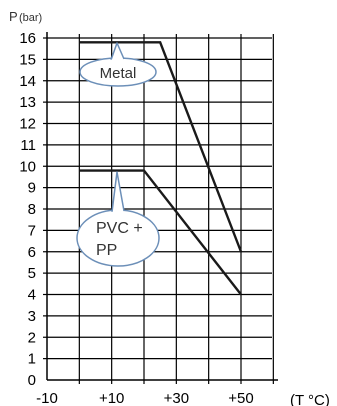  Describe the element at coordinates (32, 209) in the screenshot. I see `y-tick-label: 8` at that location.